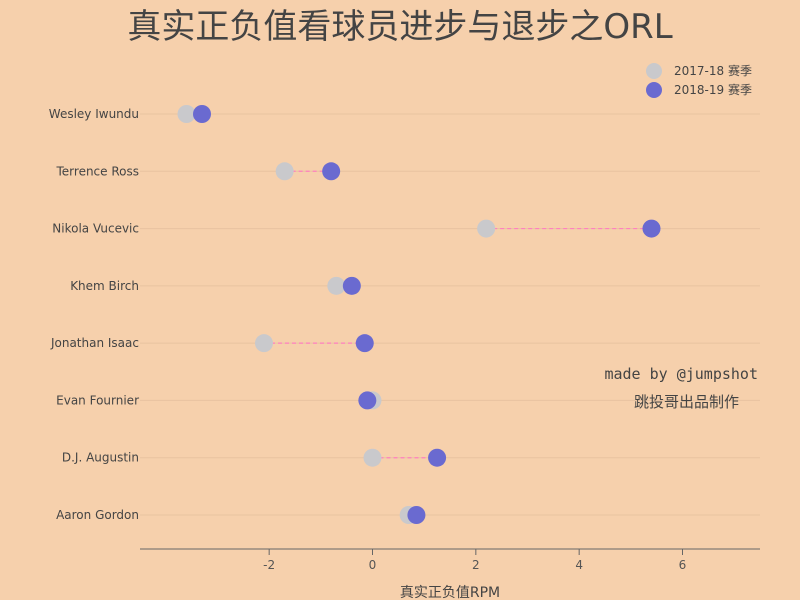 The image size is (800, 600). What do you see at coordinates (450, 592) in the screenshot?
I see `x-axis-title: 真实正负值RPM` at bounding box center [450, 592].